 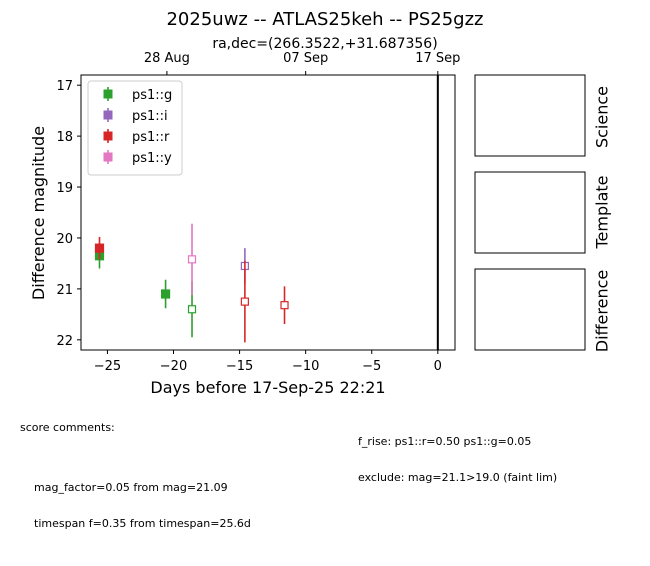 What do you see at coordinates (530, 212) in the screenshot?
I see `template-panel` at bounding box center [530, 212].